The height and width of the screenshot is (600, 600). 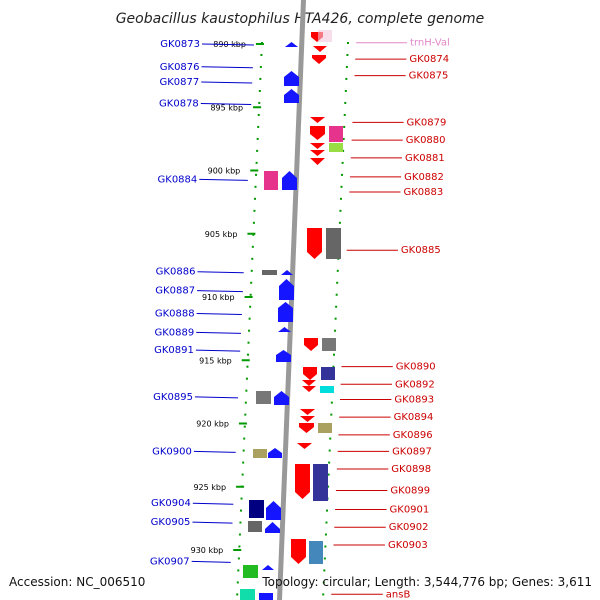 I want to click on gene-label-gk0891: GK0891, so click(x=174, y=350).